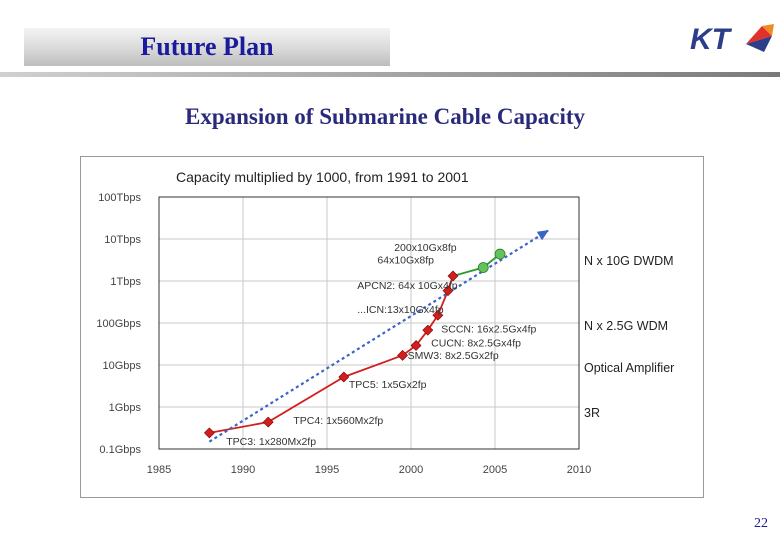 Image resolution: width=780 pixels, height=540 pixels. Describe the element at coordinates (118, 324) in the screenshot. I see `y-tick-label: 100Gbps` at that location.